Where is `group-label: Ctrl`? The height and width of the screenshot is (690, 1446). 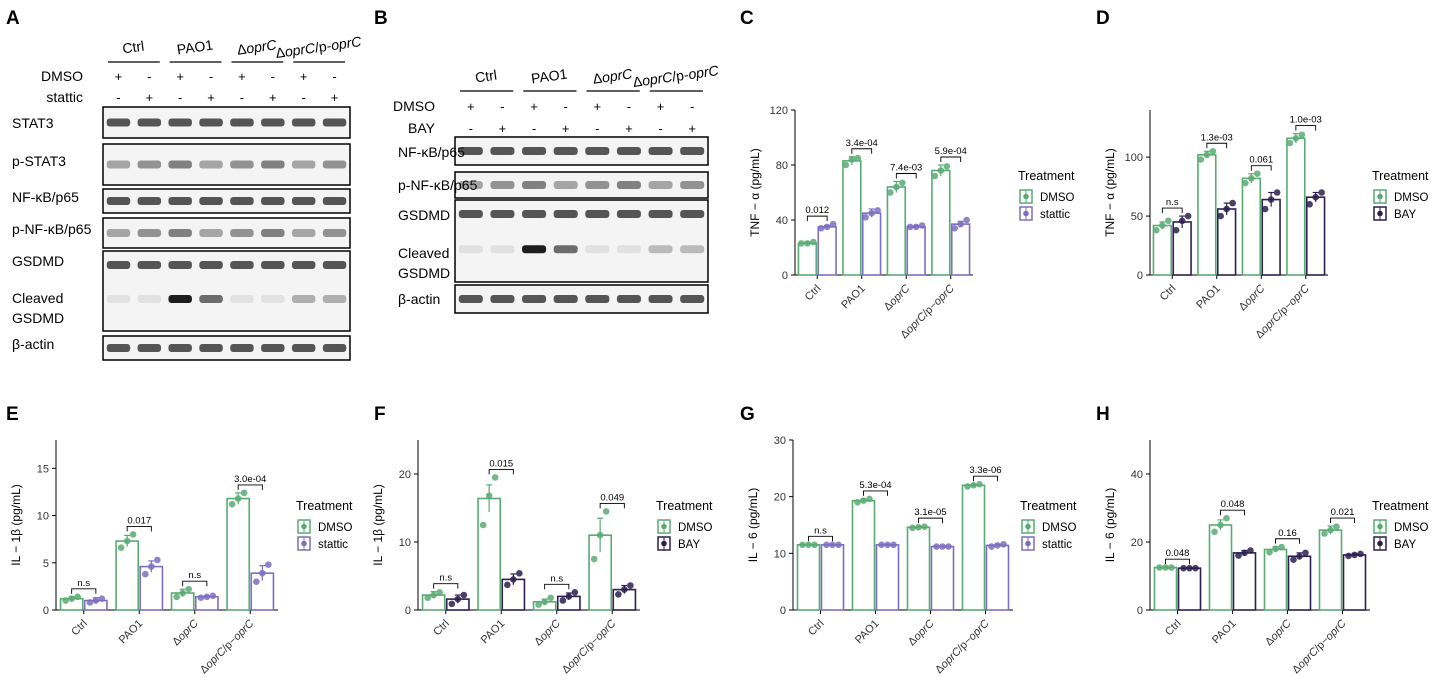 group-label: Ctrl is located at coordinates (486, 76).